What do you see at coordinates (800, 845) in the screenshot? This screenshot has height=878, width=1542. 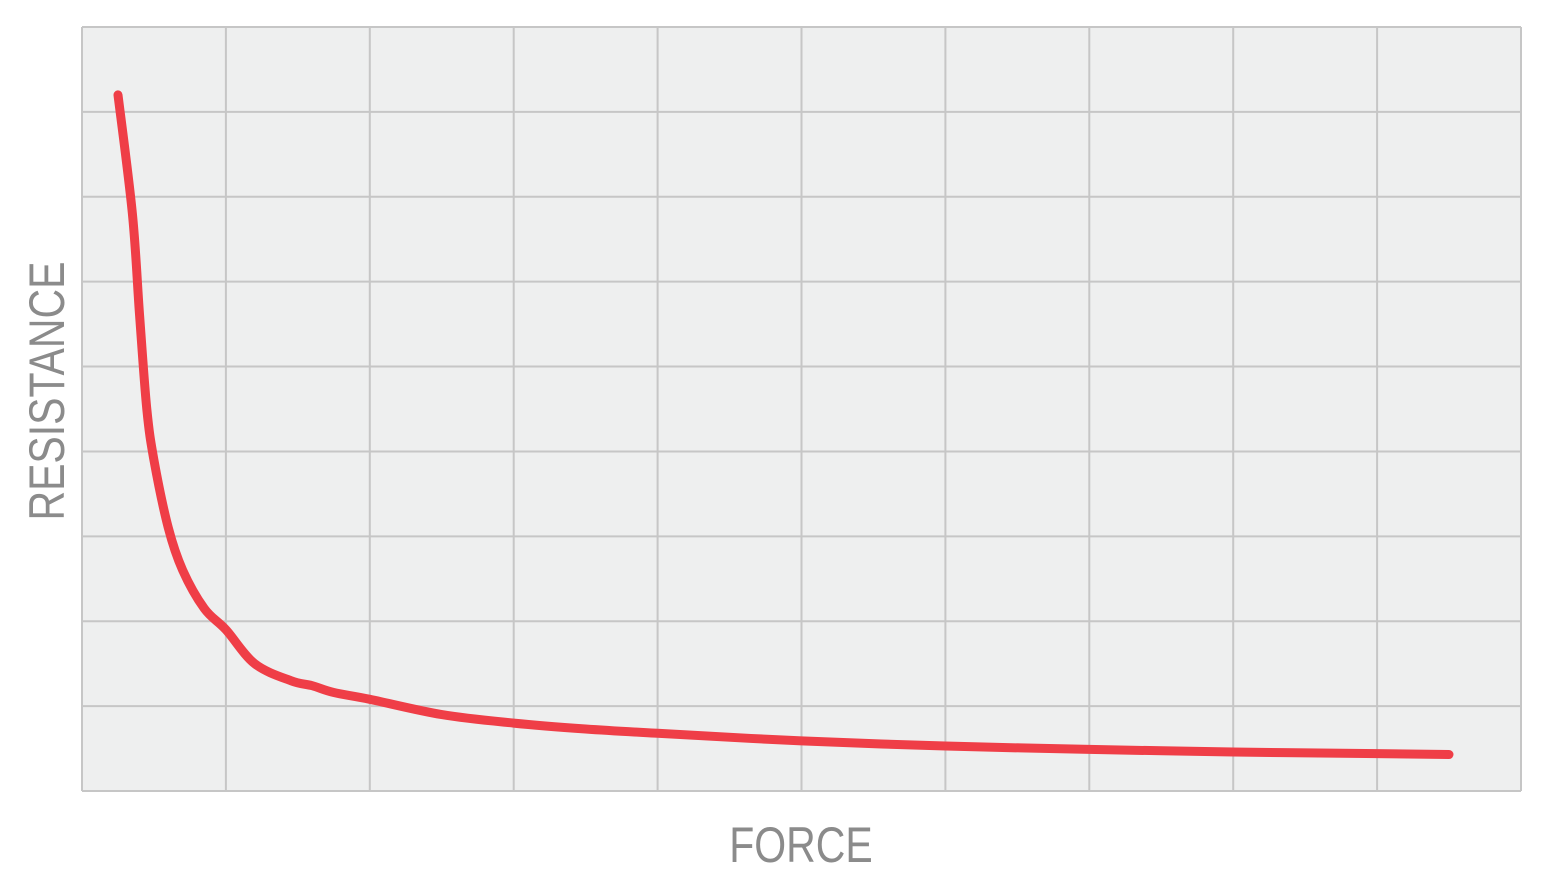 I see `x-axis-title: FORCE` at bounding box center [800, 845].